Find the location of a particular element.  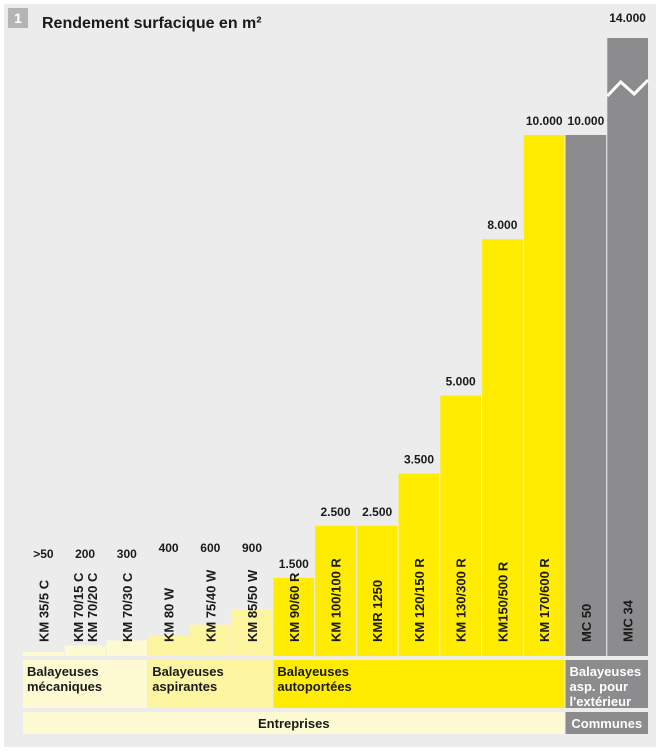

category-label: MC 50 is located at coordinates (586, 623).